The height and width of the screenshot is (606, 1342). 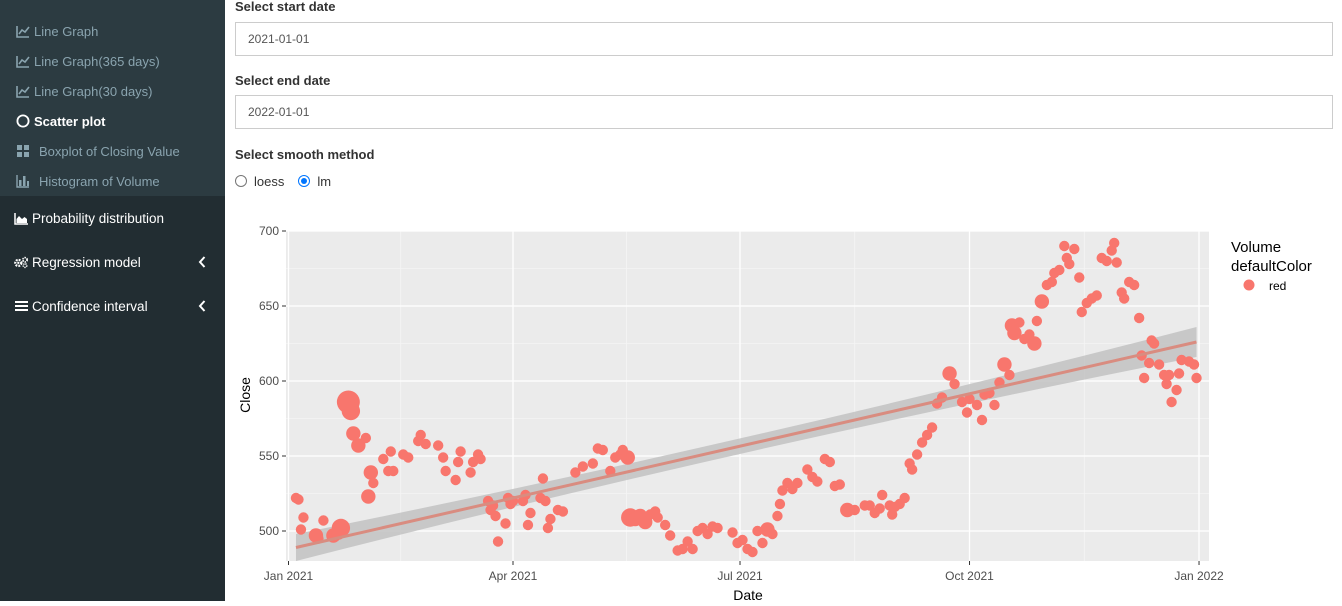 What do you see at coordinates (1277, 286) in the screenshot?
I see `legend-label: red` at bounding box center [1277, 286].